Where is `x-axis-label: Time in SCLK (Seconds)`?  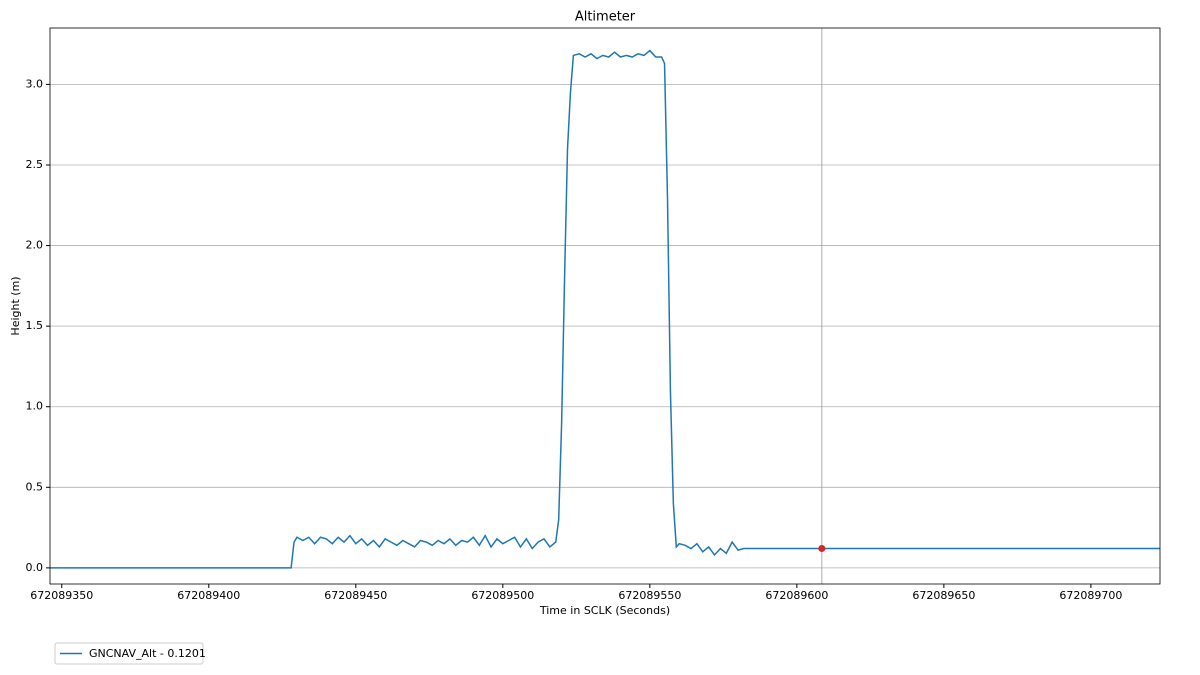 x-axis-label: Time in SCLK (Seconds) is located at coordinates (604, 610).